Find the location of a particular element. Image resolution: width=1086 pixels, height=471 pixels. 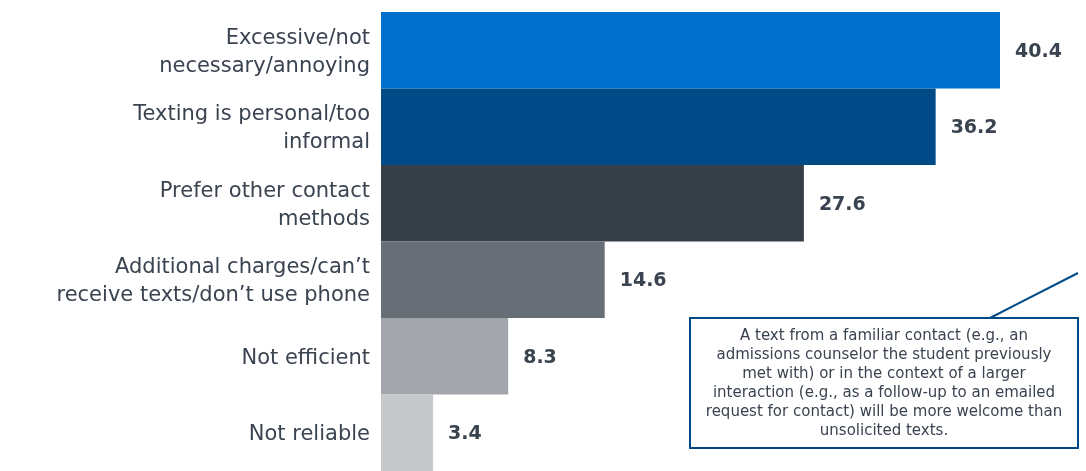

data-label: 27.6 is located at coordinates (842, 202).